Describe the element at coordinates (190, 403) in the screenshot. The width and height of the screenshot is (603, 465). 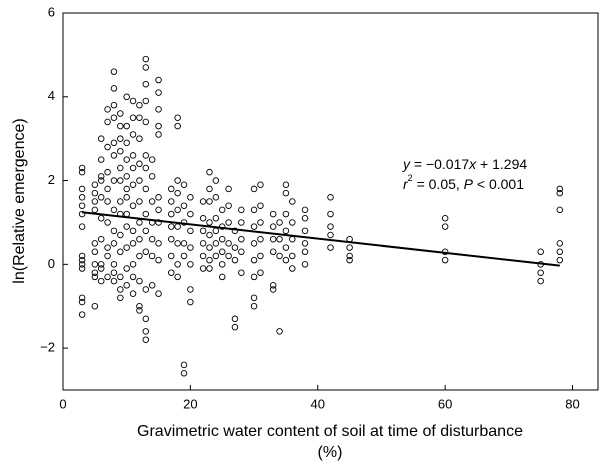
I see `x-tick-label: 20` at that location.